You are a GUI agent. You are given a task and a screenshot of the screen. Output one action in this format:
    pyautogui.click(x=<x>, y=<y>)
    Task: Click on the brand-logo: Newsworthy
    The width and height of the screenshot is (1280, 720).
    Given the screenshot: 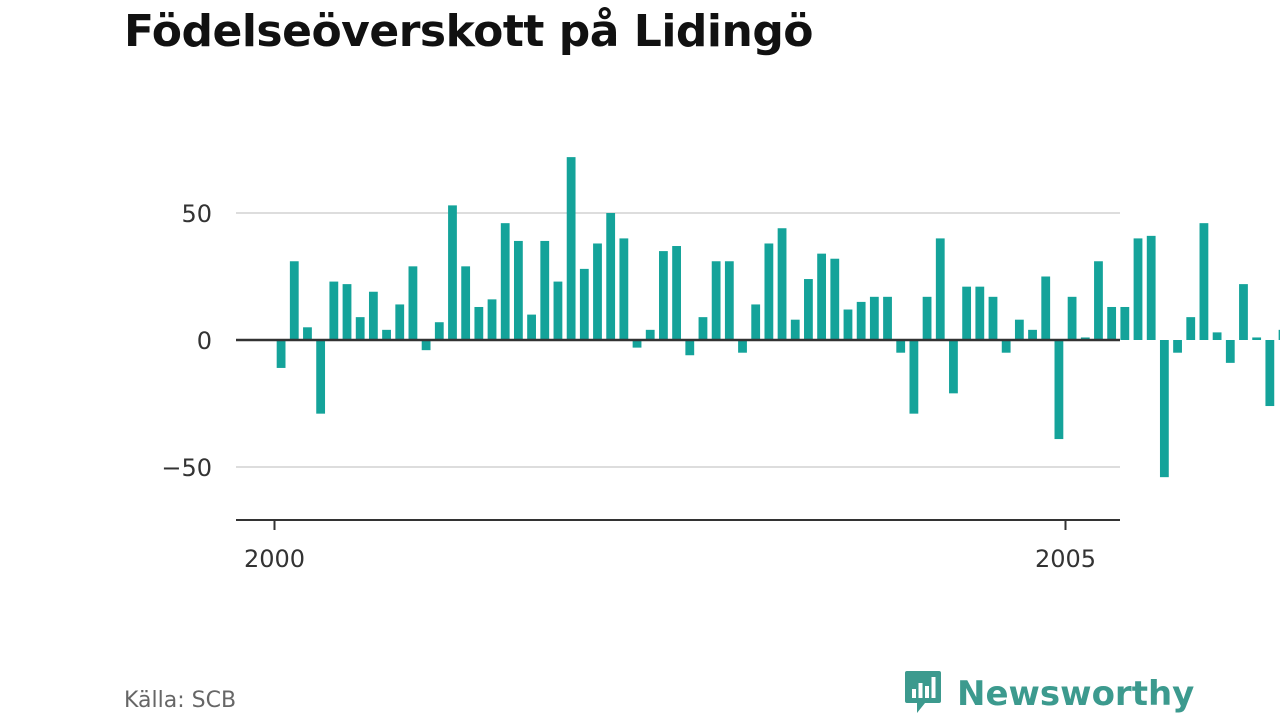 What is the action you would take?
    pyautogui.click(x=1049, y=694)
    